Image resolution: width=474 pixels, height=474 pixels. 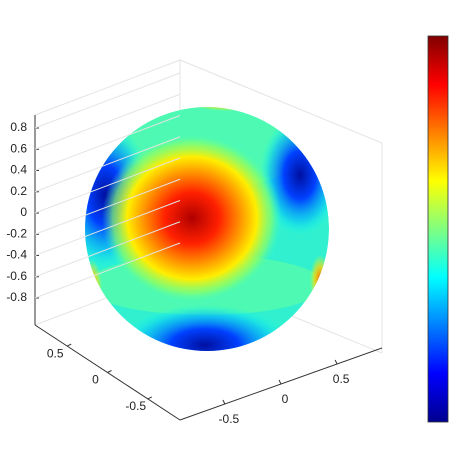 I want to click on z-tick-label: -0.6, so click(x=16, y=276).